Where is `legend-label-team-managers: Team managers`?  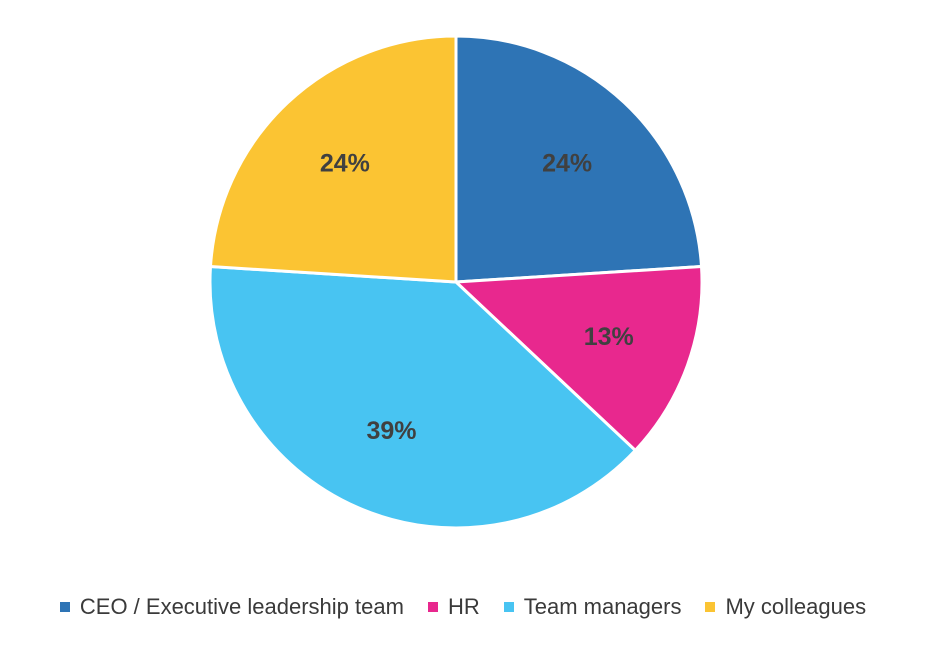
legend-label-team-managers: Team managers is located at coordinates (602, 606).